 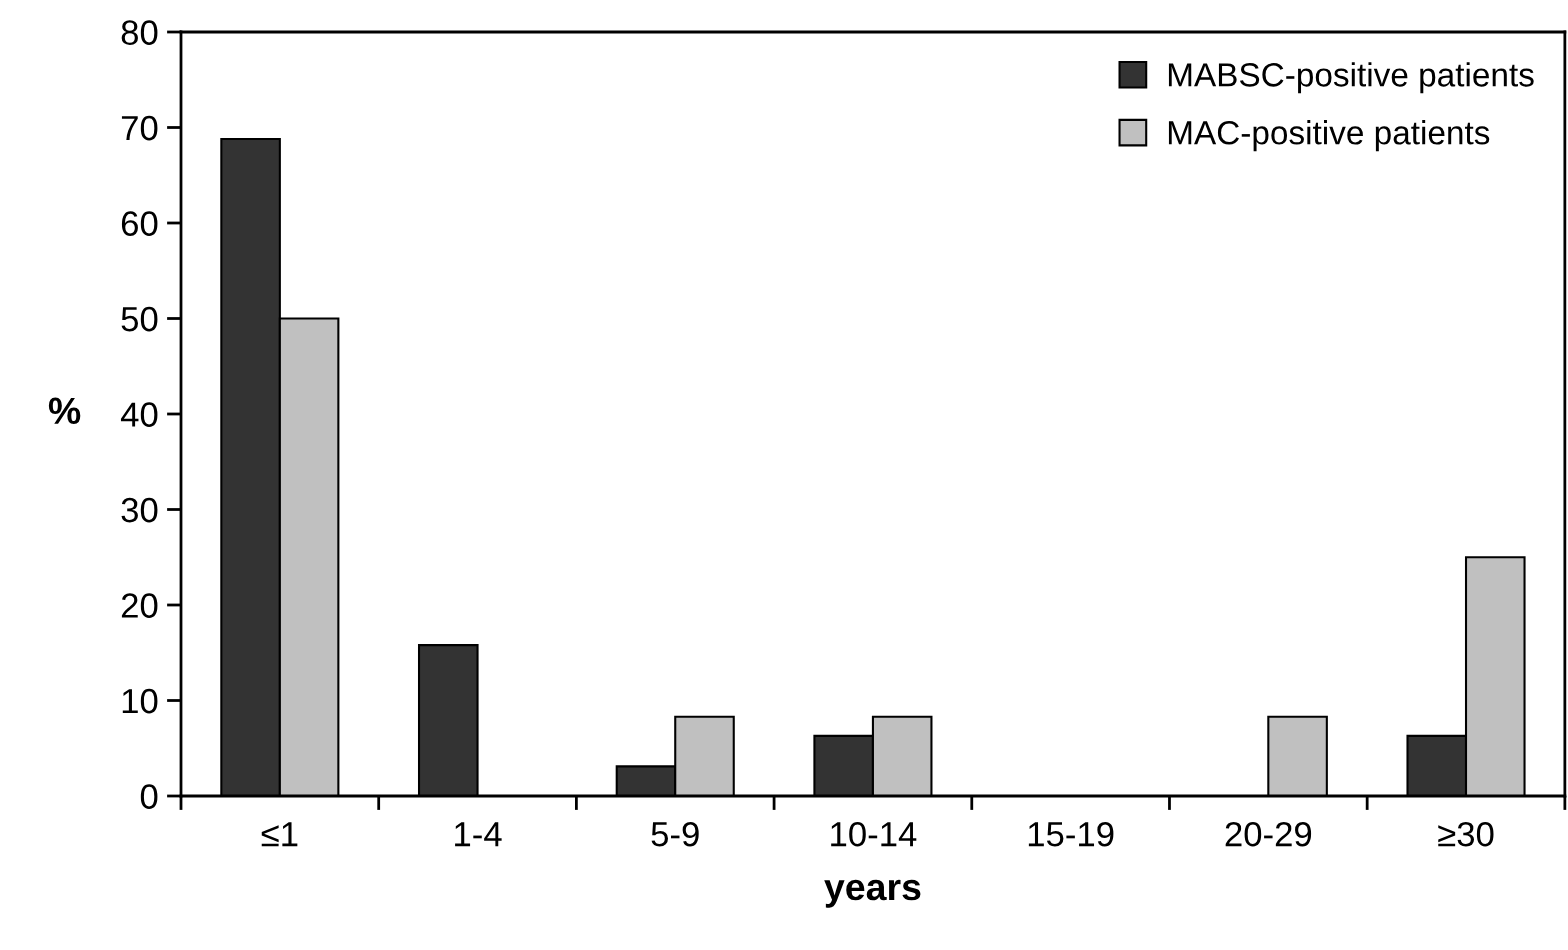 What do you see at coordinates (140, 701) in the screenshot?
I see `y-tick-label: 10` at bounding box center [140, 701].